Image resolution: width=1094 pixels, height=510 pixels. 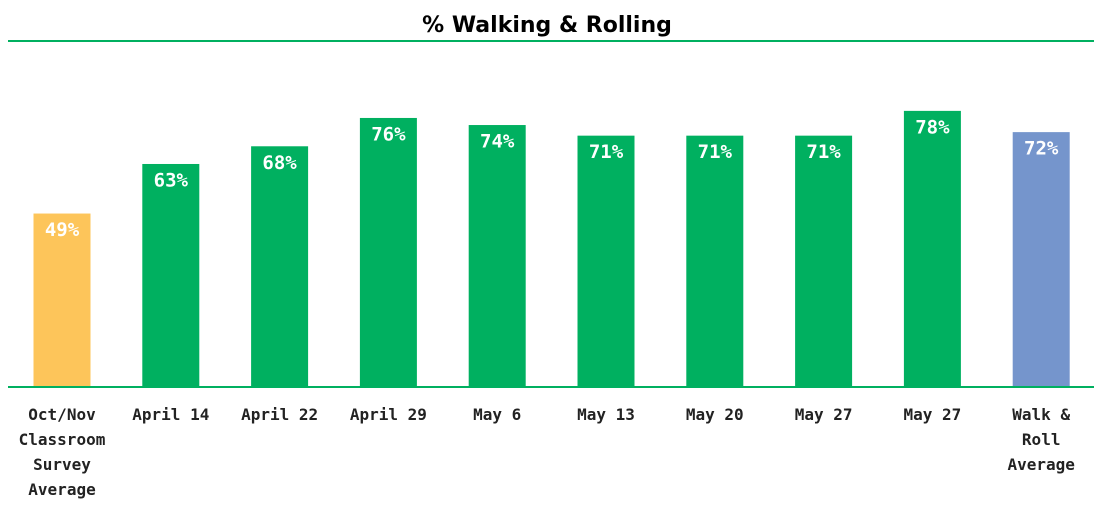 What do you see at coordinates (606, 414) in the screenshot?
I see `x-tick-label: May 13` at bounding box center [606, 414].